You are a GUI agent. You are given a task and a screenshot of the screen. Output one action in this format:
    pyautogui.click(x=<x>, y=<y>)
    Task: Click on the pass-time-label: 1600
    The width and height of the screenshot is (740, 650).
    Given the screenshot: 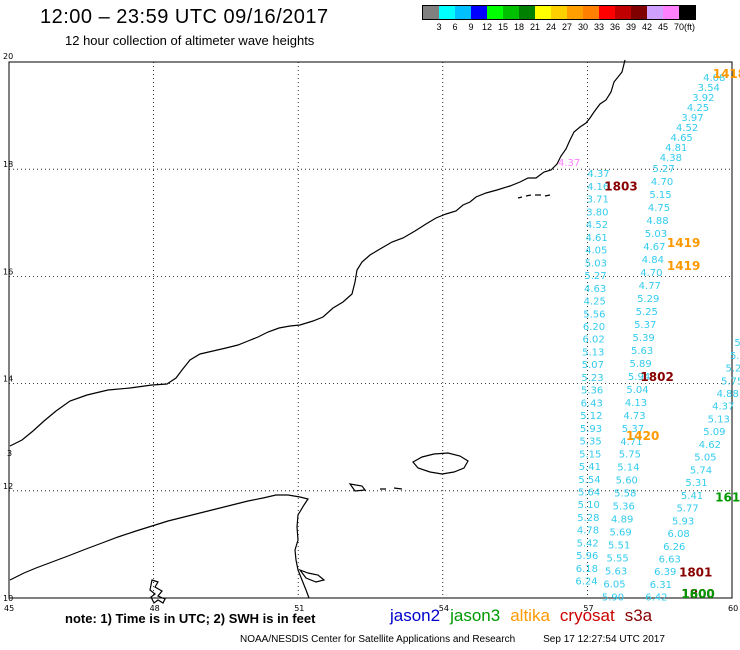 What is the action you would take?
    pyautogui.click(x=697, y=594)
    